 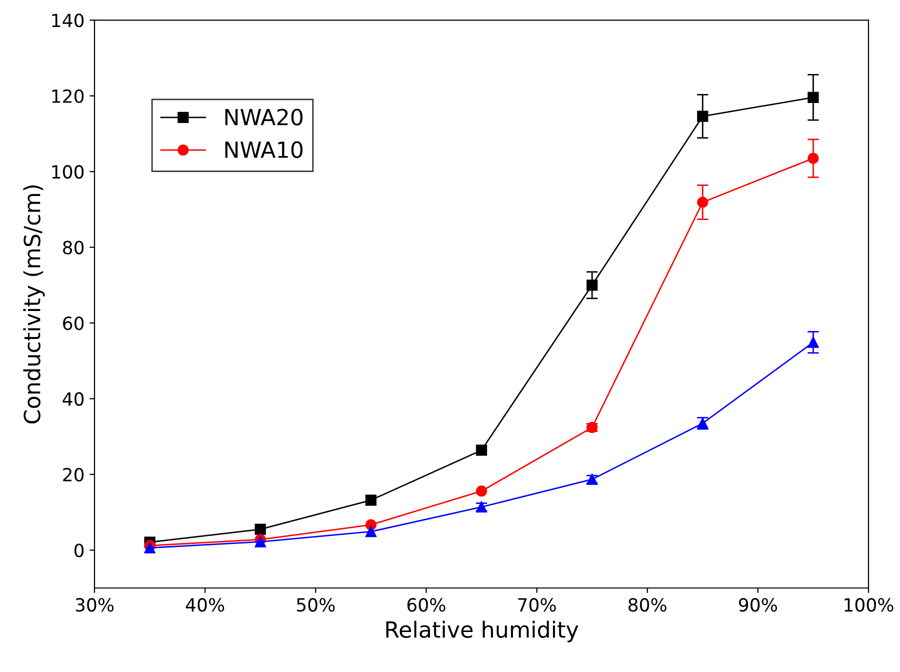 I want to click on y-tick-label: 80, so click(x=73, y=247).